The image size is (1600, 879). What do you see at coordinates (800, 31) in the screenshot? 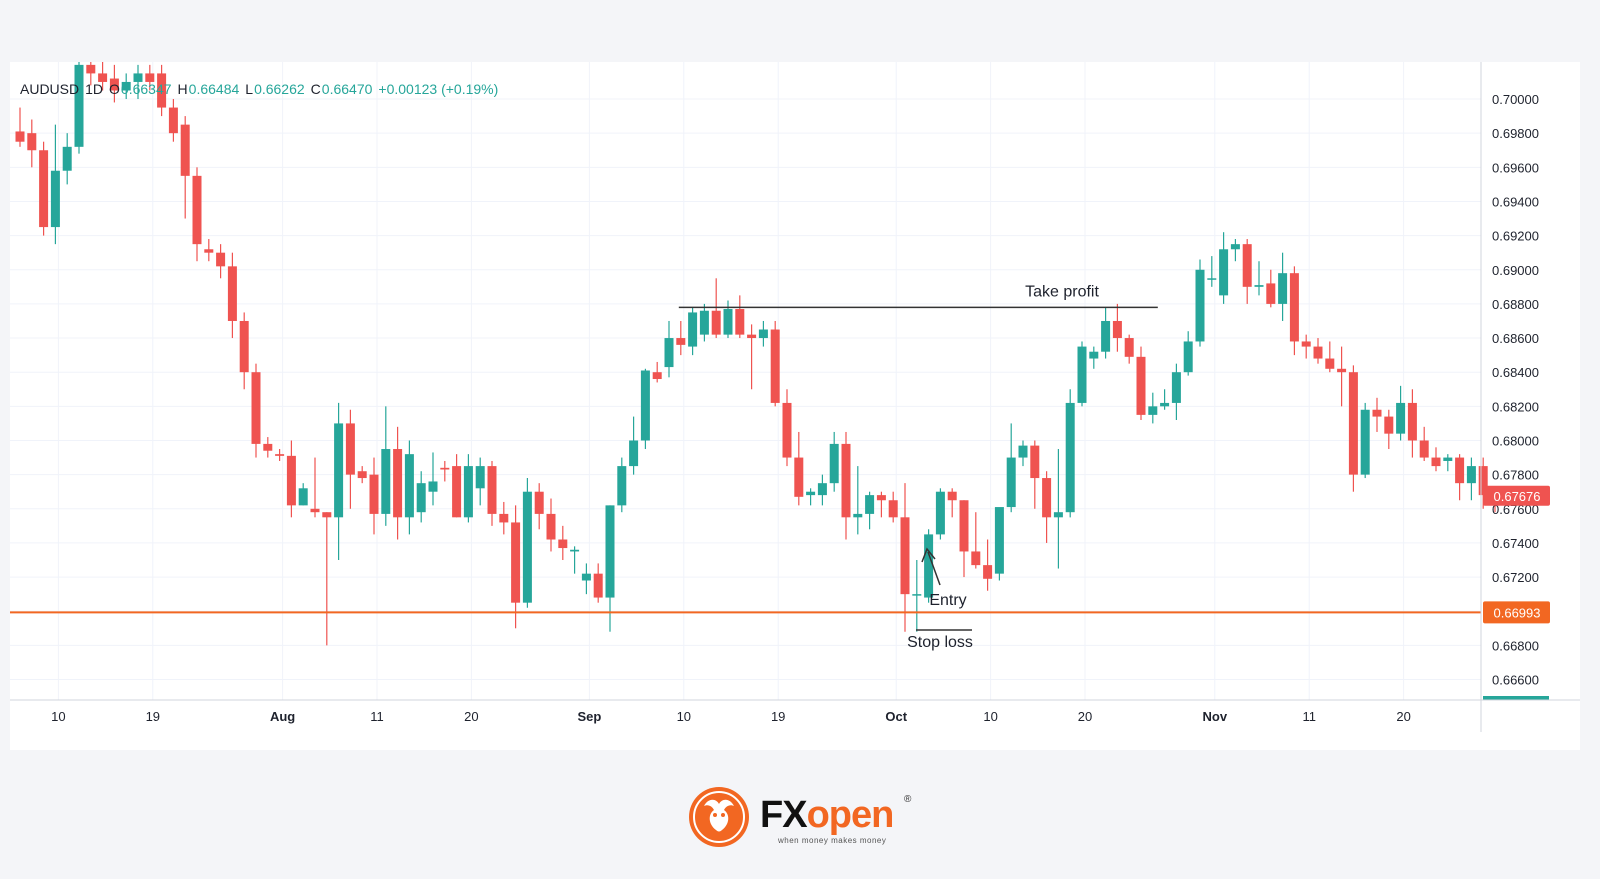
I see `top-strip` at bounding box center [800, 31].